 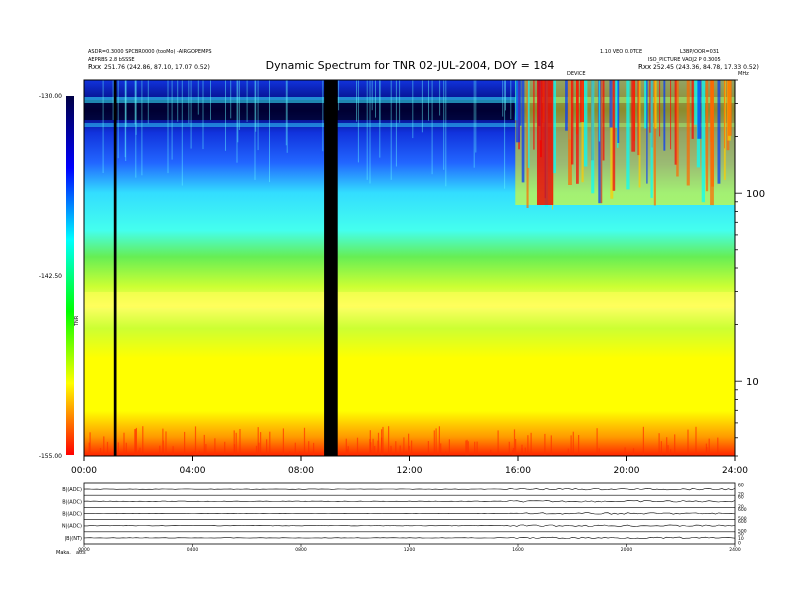 What do you see at coordinates (752, 382) in the screenshot?
I see `y-tick-label: 10` at bounding box center [752, 382].